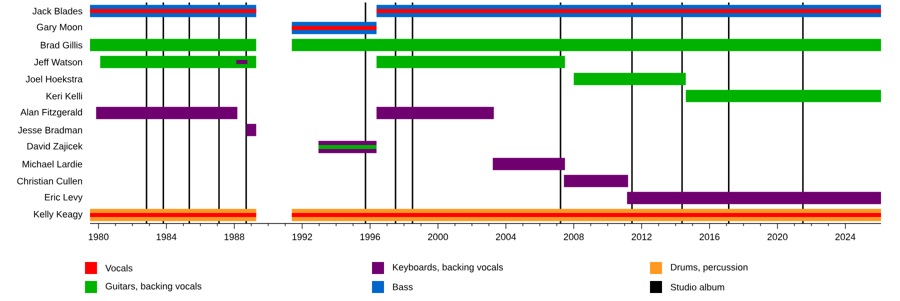 The height and width of the screenshot is (301, 900). Describe the element at coordinates (55, 147) in the screenshot. I see `y-tick-label: David Zajicek` at that location.